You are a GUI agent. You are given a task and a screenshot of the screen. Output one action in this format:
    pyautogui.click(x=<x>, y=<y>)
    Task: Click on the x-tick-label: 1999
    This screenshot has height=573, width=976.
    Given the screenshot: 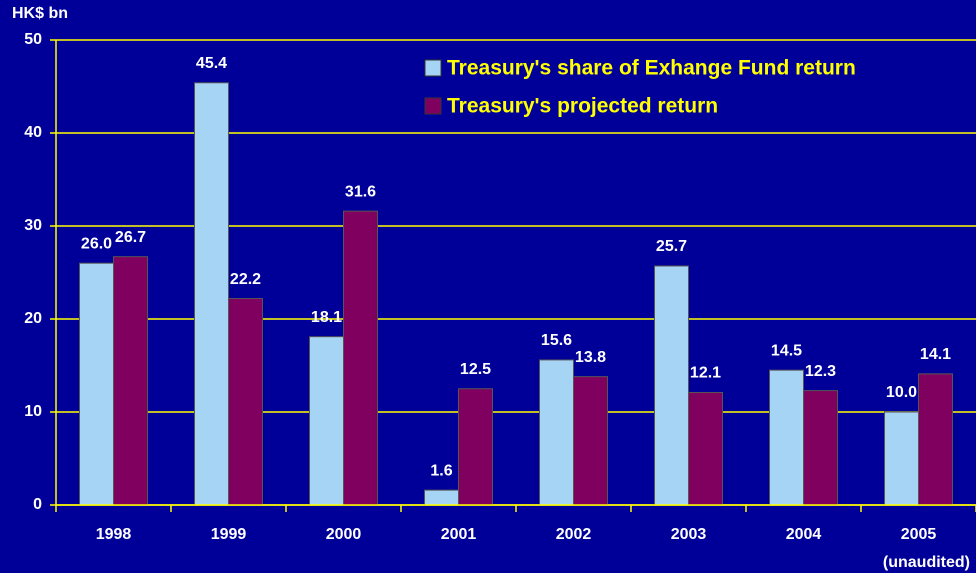 What is the action you would take?
    pyautogui.click(x=229, y=534)
    